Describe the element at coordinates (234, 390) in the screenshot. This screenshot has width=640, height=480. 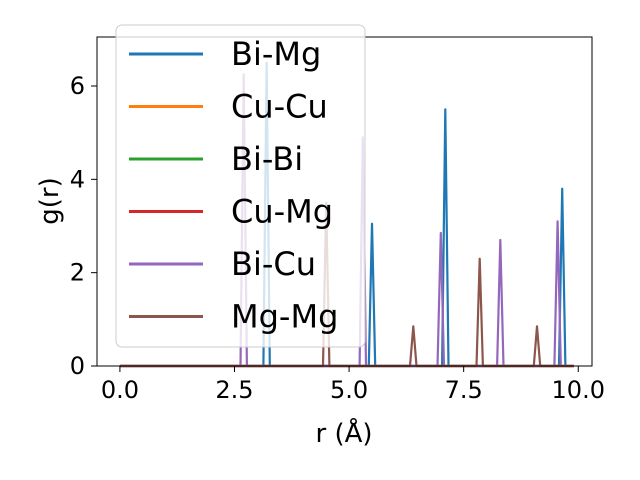
I see `x-tick-label: 2.5` at that location.